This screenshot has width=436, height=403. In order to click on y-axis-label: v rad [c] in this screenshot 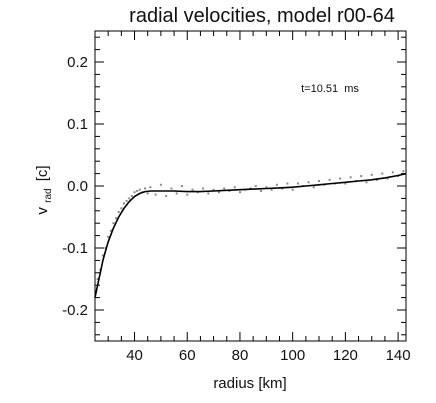, I will do `click(44, 189)`.